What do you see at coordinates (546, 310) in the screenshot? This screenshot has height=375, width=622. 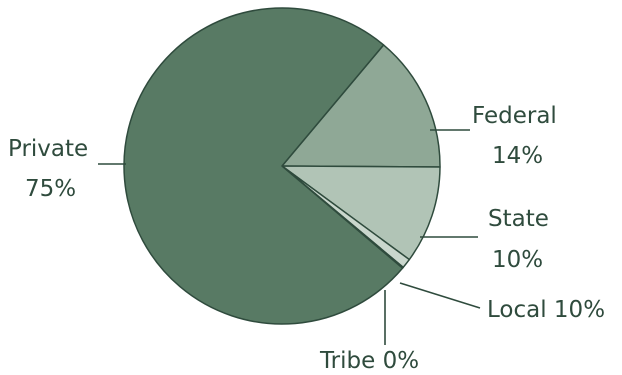 I see `label-local: Local 10%` at bounding box center [546, 310].